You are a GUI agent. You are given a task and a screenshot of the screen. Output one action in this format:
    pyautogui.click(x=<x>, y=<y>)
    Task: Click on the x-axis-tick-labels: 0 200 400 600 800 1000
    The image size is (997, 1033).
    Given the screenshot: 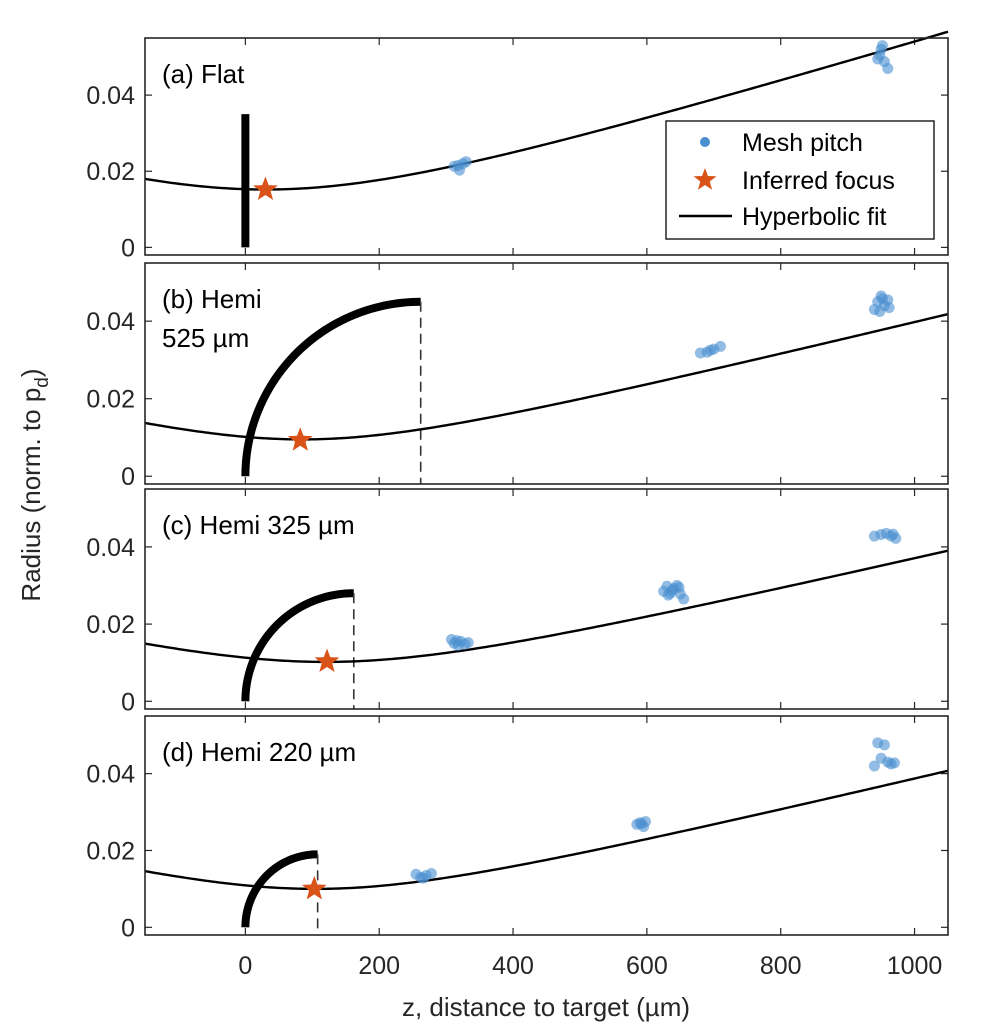 What is the action you would take?
    pyautogui.click(x=590, y=966)
    